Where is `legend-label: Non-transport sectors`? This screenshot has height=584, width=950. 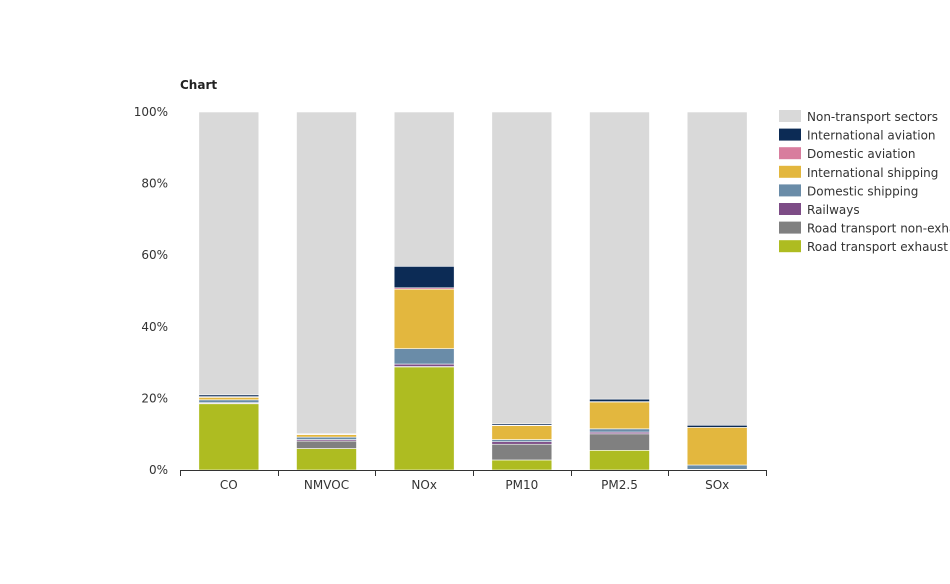 legend-label: Non-transport sectors is located at coordinates (872, 117).